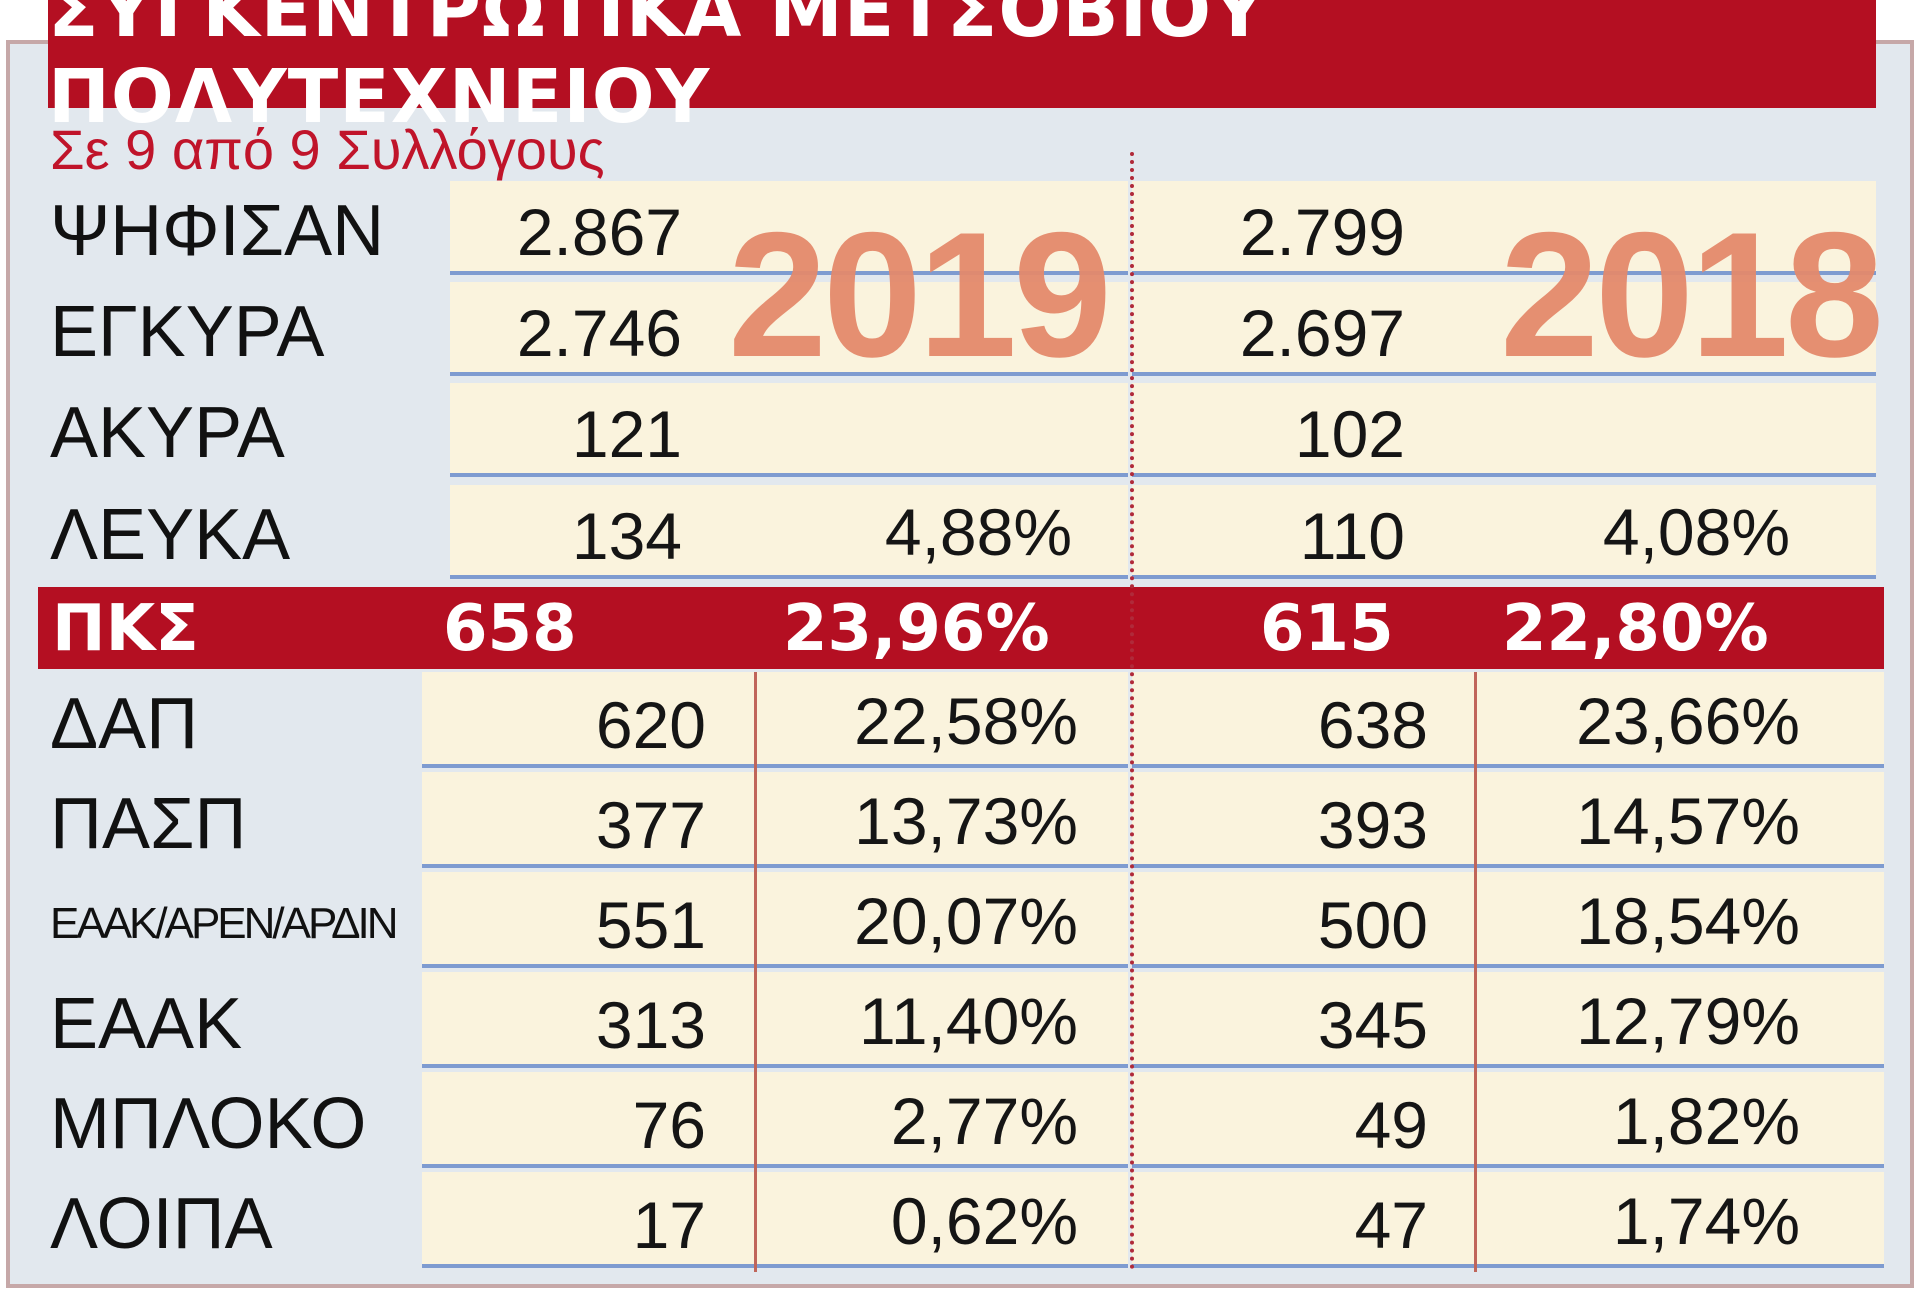  I want to click on party-percent-2019: 13,73%, so click(966, 821).